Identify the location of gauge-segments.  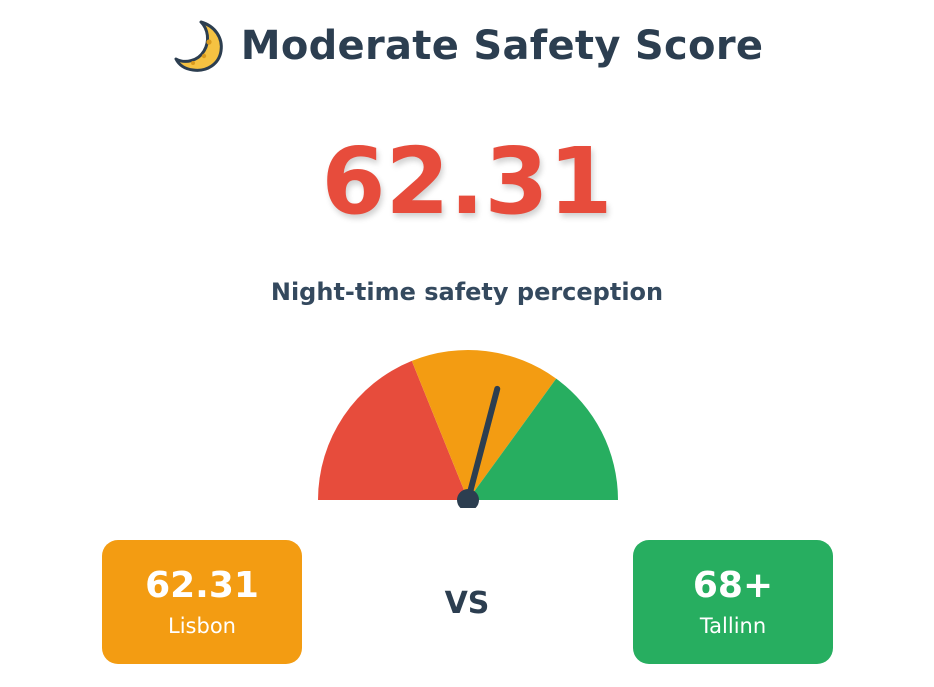
(468, 425).